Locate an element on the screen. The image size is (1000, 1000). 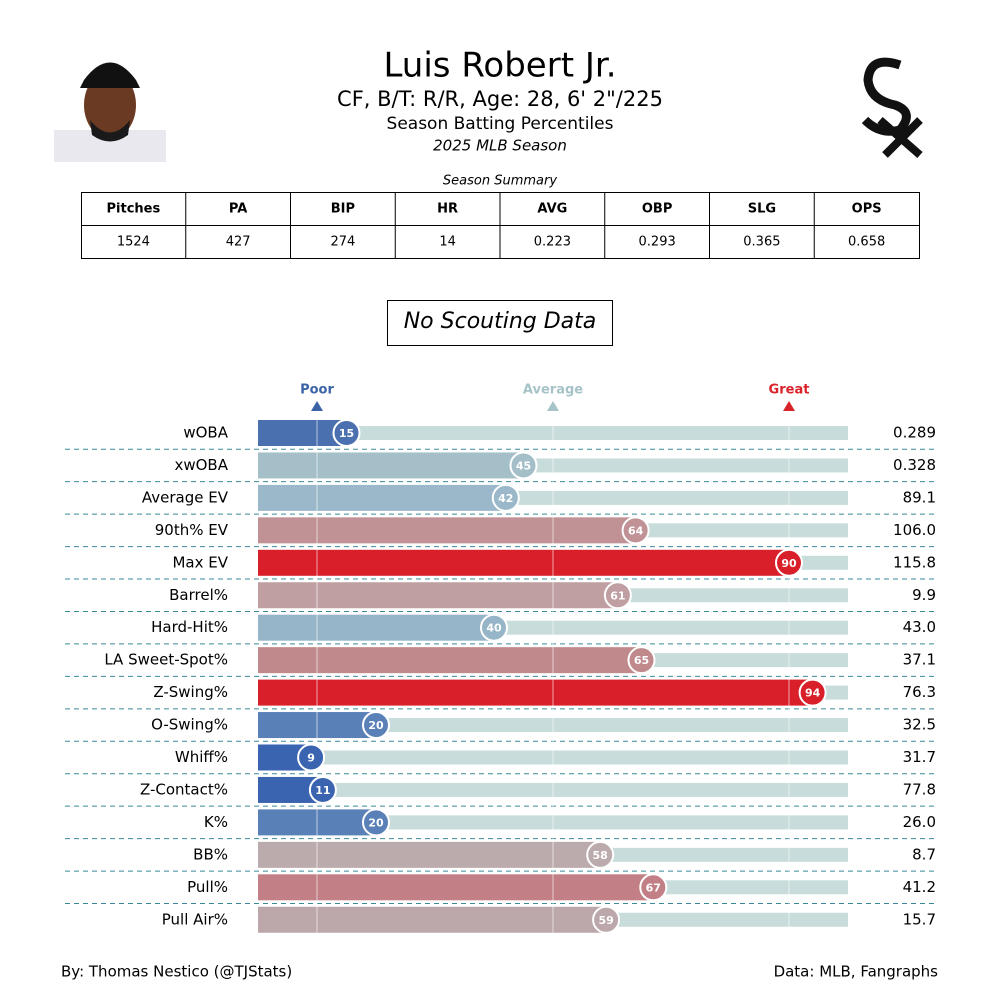
table-cell: 0.223 is located at coordinates (552, 242).